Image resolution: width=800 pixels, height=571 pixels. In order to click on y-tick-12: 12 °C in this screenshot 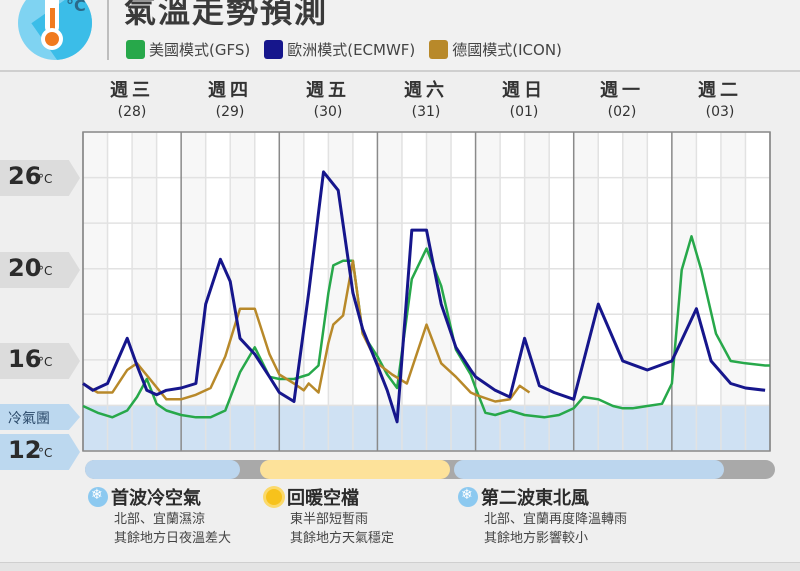, I will do `click(40, 452)`.